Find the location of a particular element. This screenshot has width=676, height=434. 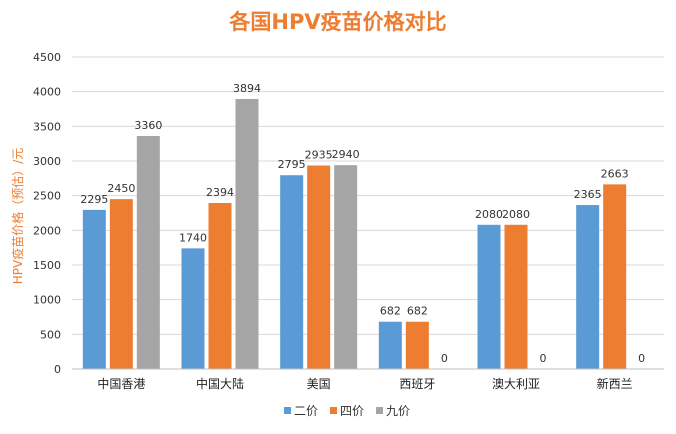

y-tick-label: 3500 is located at coordinates (47, 126).